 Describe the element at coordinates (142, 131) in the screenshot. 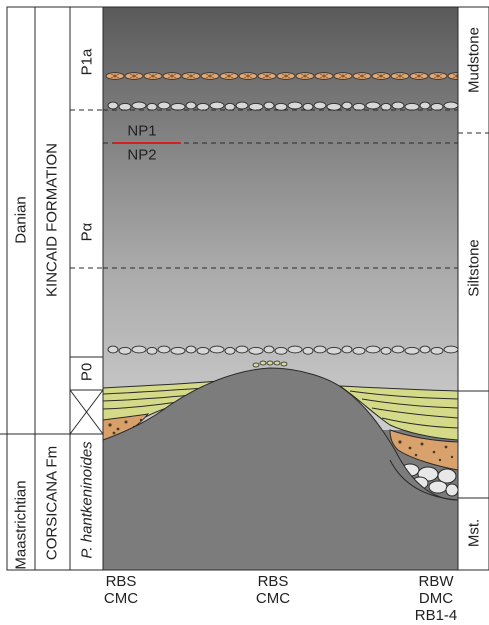

I see `np1-label: NP1` at that location.